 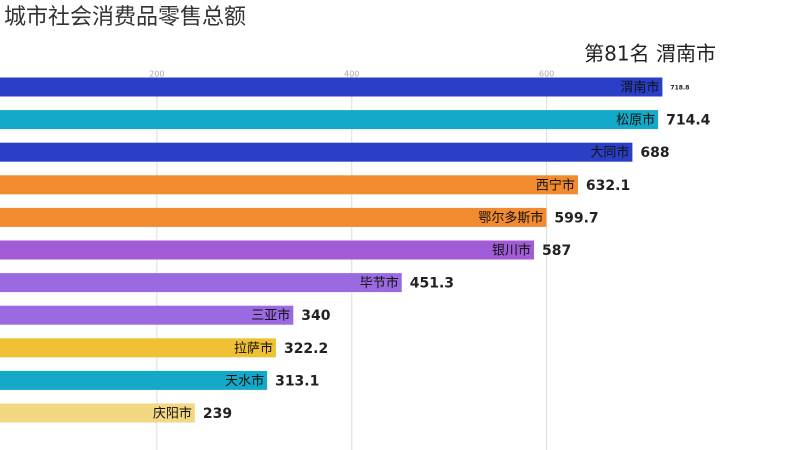 I want to click on value-label: 688, so click(x=654, y=153).